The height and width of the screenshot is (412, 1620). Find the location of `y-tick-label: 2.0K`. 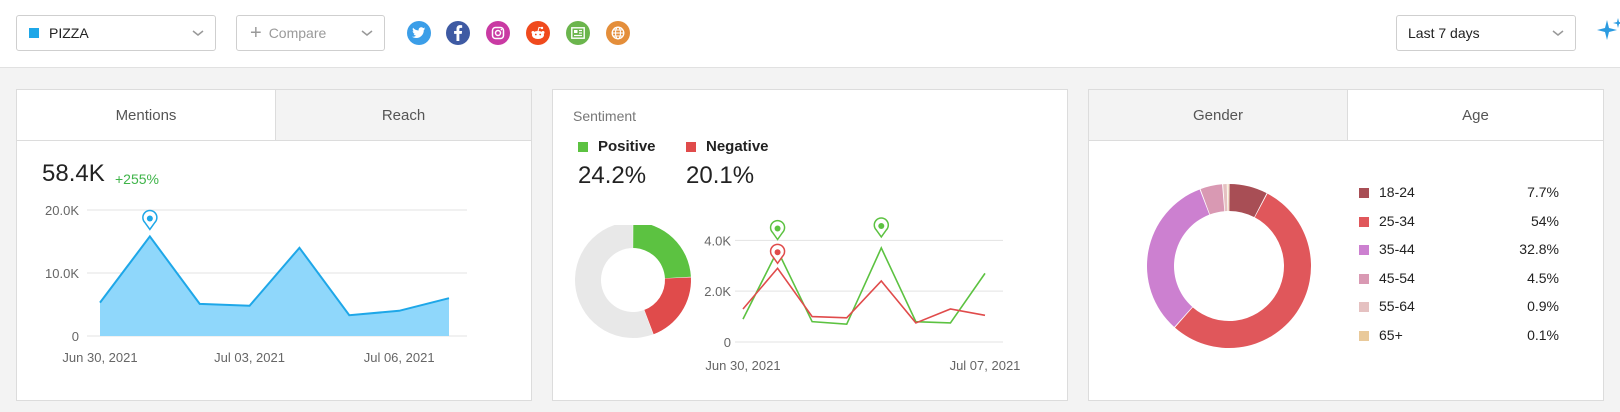

y-tick-label: 2.0K is located at coordinates (717, 291).